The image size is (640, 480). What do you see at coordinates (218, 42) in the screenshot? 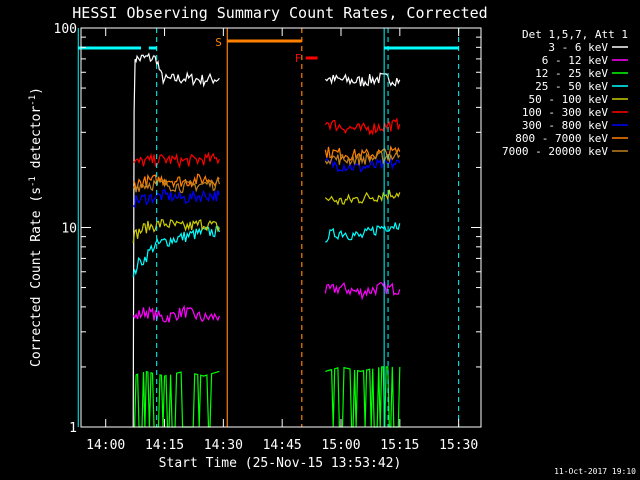
I see `saa-label: S` at bounding box center [218, 42].